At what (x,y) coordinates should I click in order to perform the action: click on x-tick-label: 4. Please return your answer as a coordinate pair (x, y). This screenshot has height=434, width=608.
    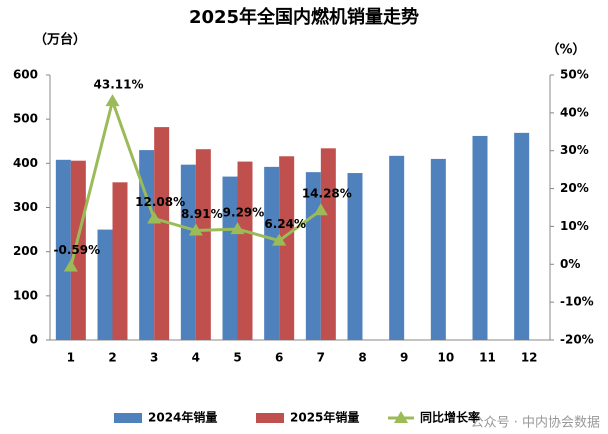
    Looking at the image, I should click on (196, 358).